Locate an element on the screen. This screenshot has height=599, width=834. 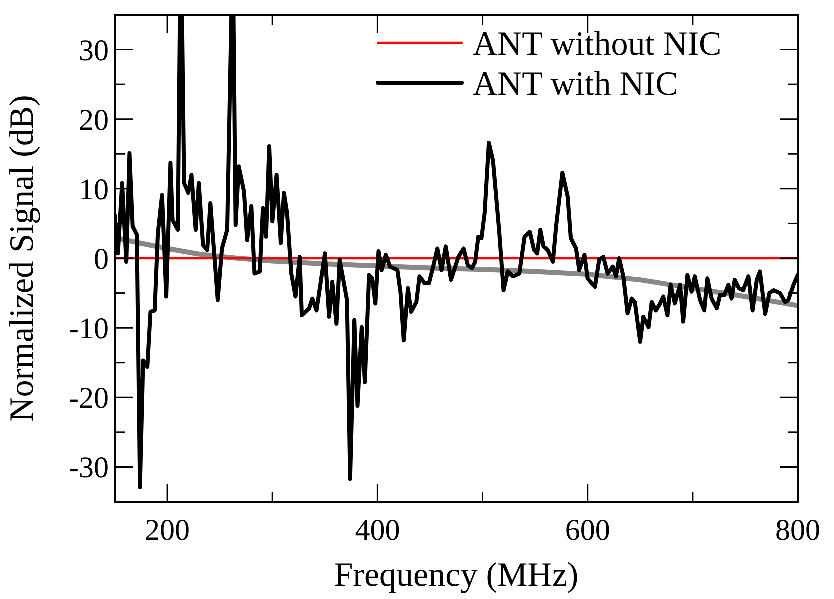
y-tick-label: -30 is located at coordinates (89, 468).